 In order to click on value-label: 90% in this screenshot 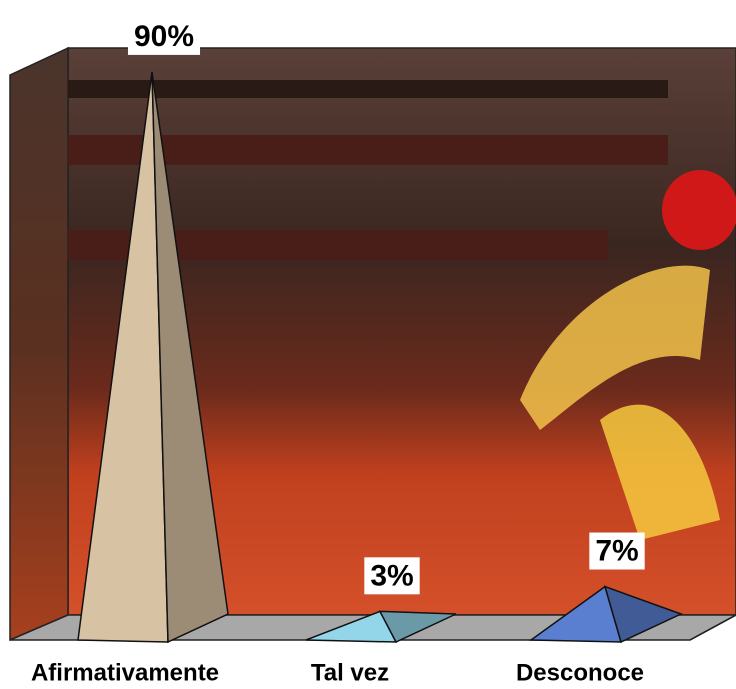, I will do `click(164, 36)`.